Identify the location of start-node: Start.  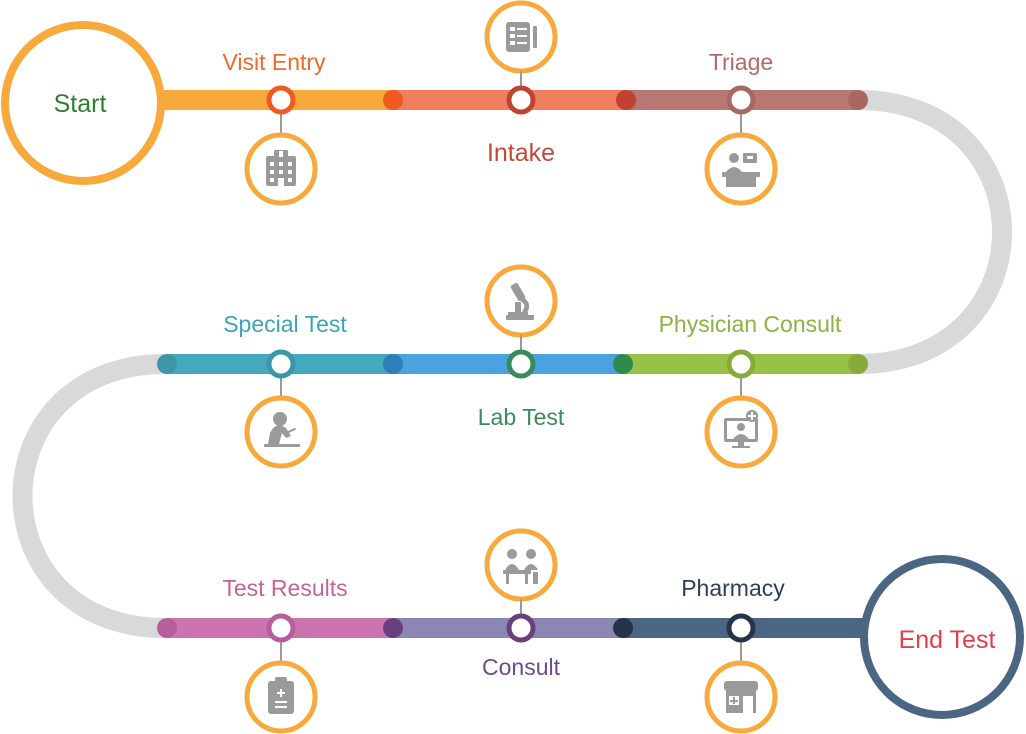
(83, 103).